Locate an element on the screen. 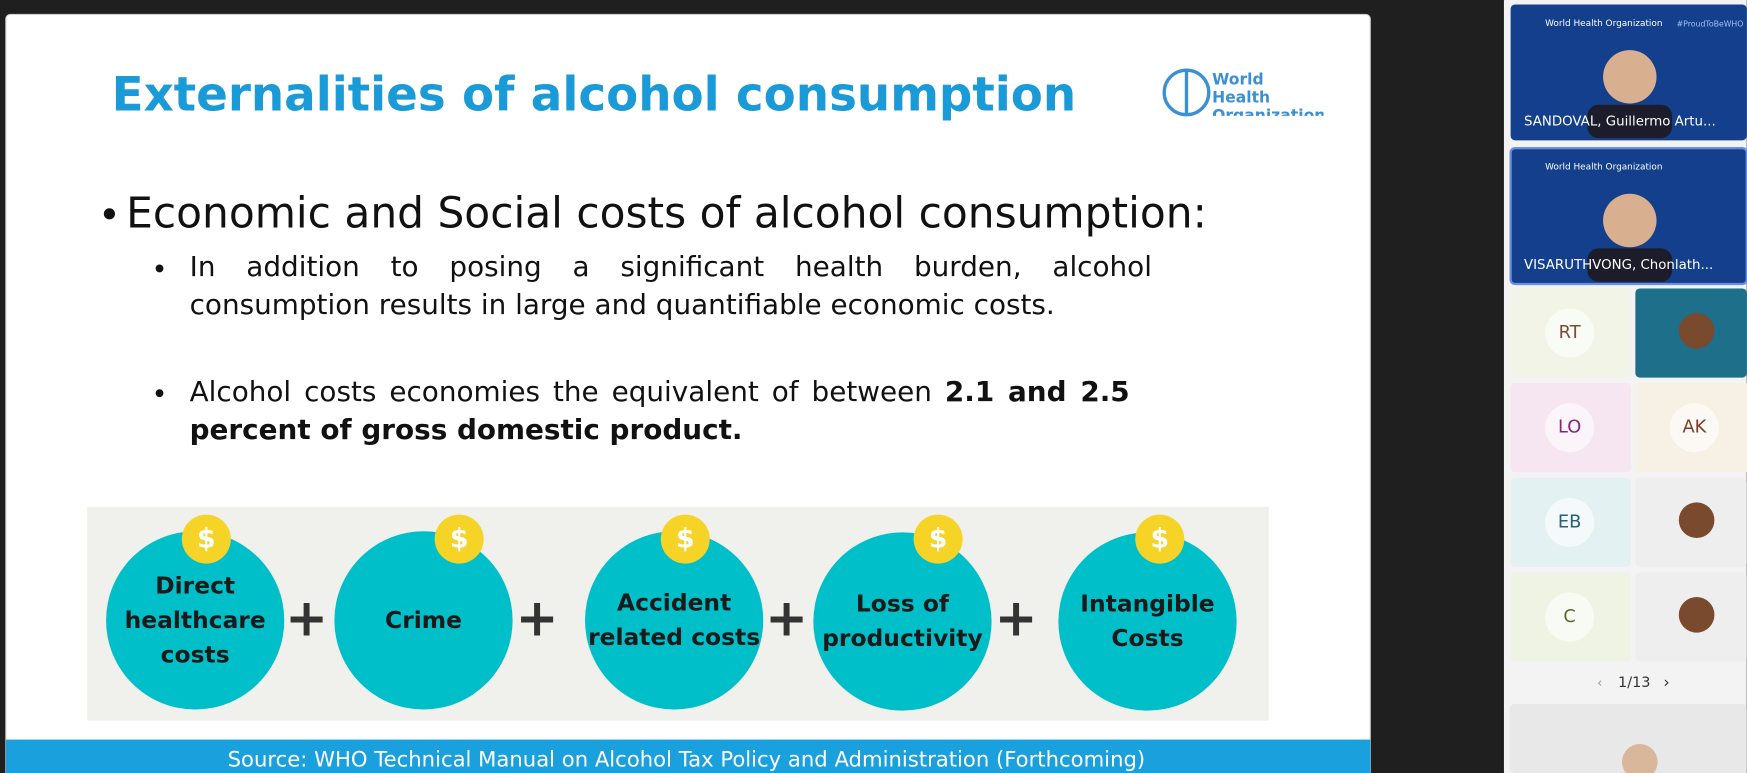 The height and width of the screenshot is (773, 1747). cost-label: Direct healthcare costs is located at coordinates (195, 619).